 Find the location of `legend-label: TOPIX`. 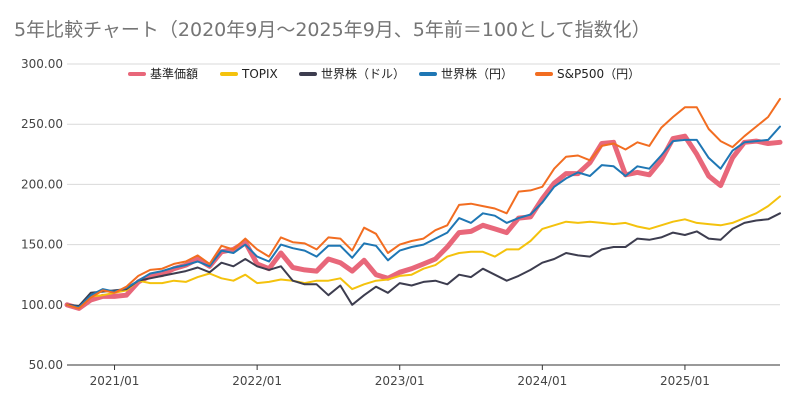

legend-label: TOPIX is located at coordinates (259, 74).